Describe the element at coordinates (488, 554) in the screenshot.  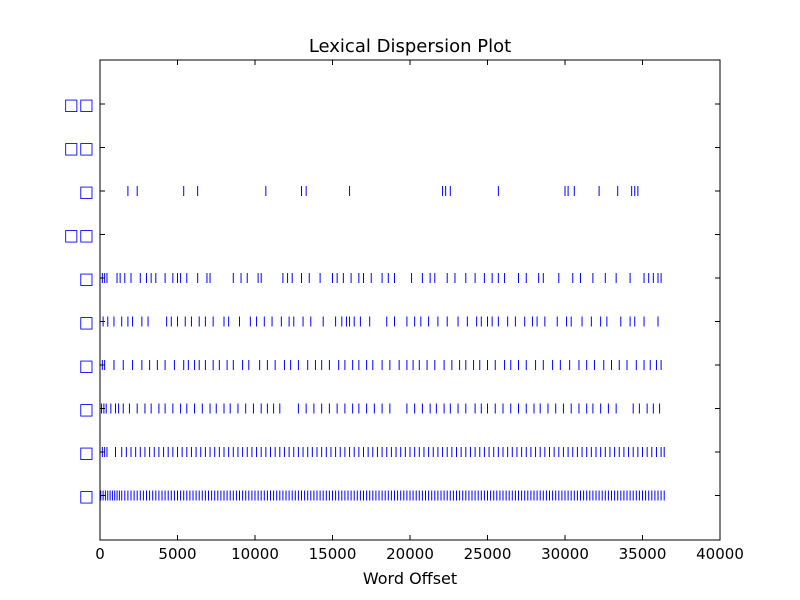
I see `x-tick-label: 25000` at that location.